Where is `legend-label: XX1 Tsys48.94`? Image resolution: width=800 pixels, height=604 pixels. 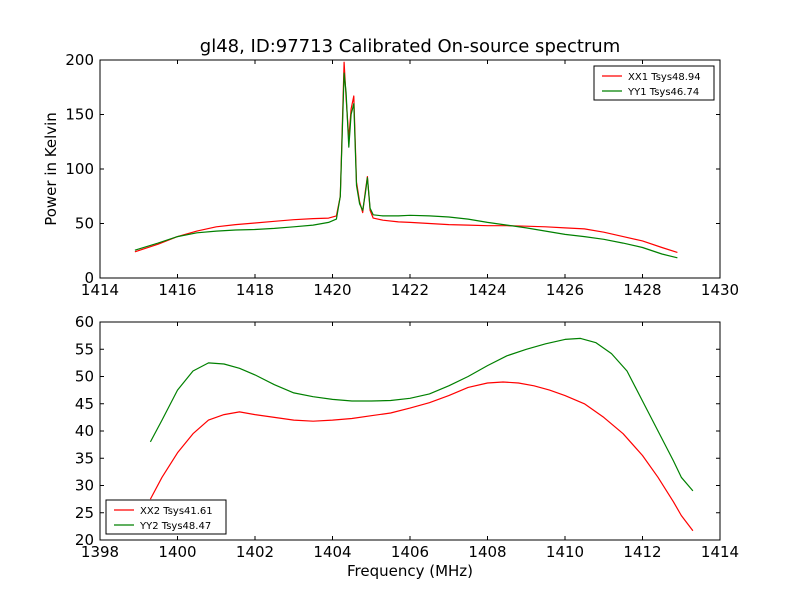 legend-label: XX1 Tsys48.94 is located at coordinates (664, 77).